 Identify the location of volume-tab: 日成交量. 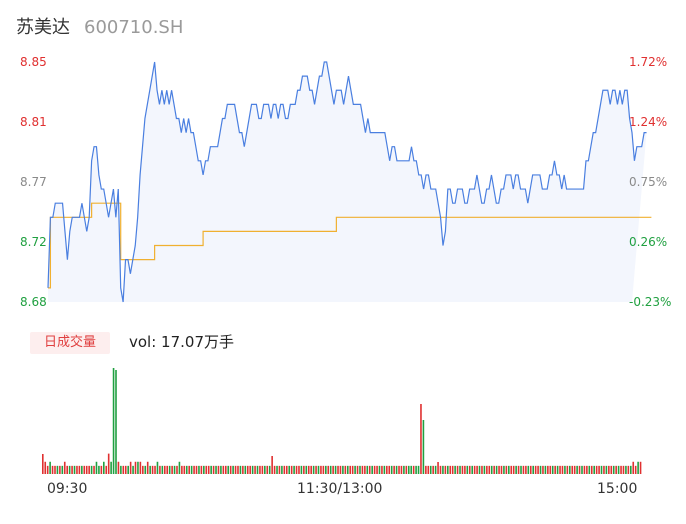
(70, 343).